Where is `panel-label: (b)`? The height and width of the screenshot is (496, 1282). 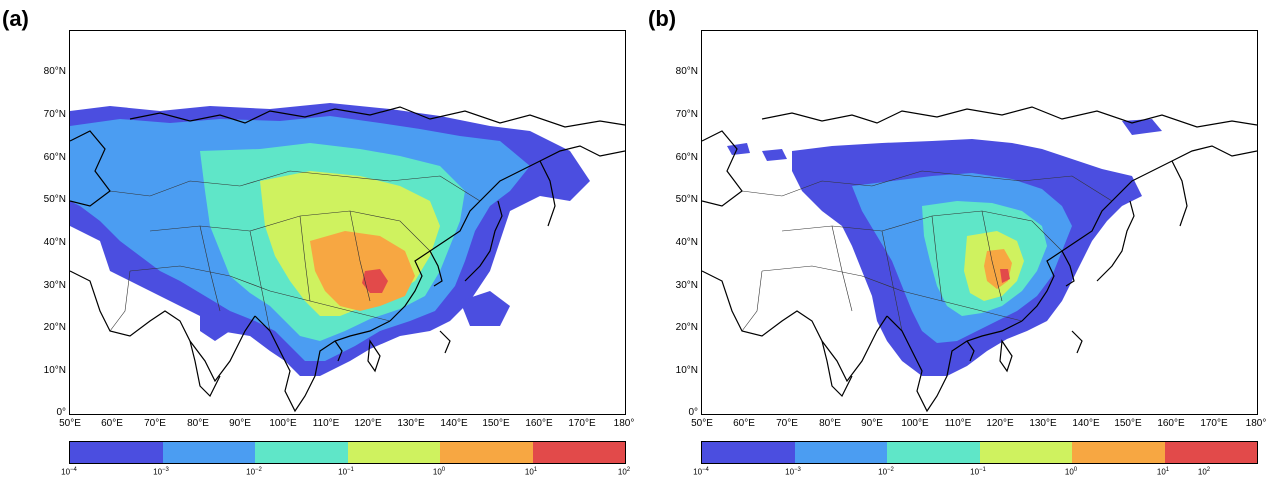 panel-label: (b) is located at coordinates (662, 18).